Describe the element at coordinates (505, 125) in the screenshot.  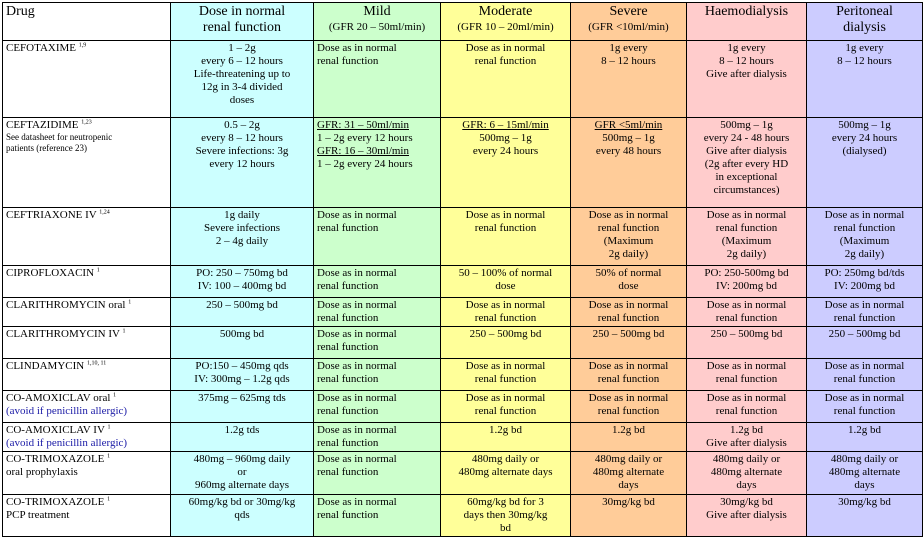
I see `dose-line: GFR: 6 – 15ml/min` at that location.